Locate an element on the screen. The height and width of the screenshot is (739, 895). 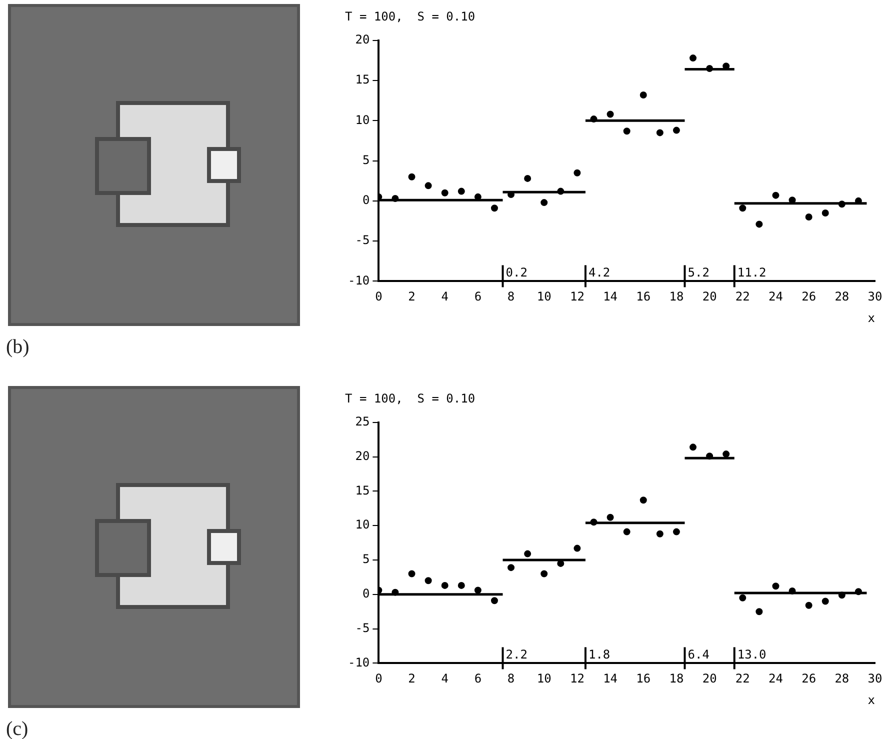
annotation: 13.0 is located at coordinates (751, 654).